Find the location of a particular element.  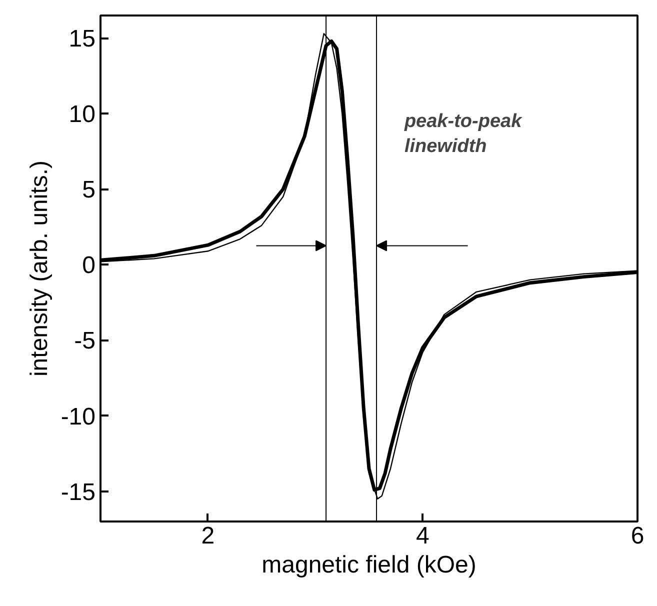

y-tick-label: -10 is located at coordinates (78, 416).